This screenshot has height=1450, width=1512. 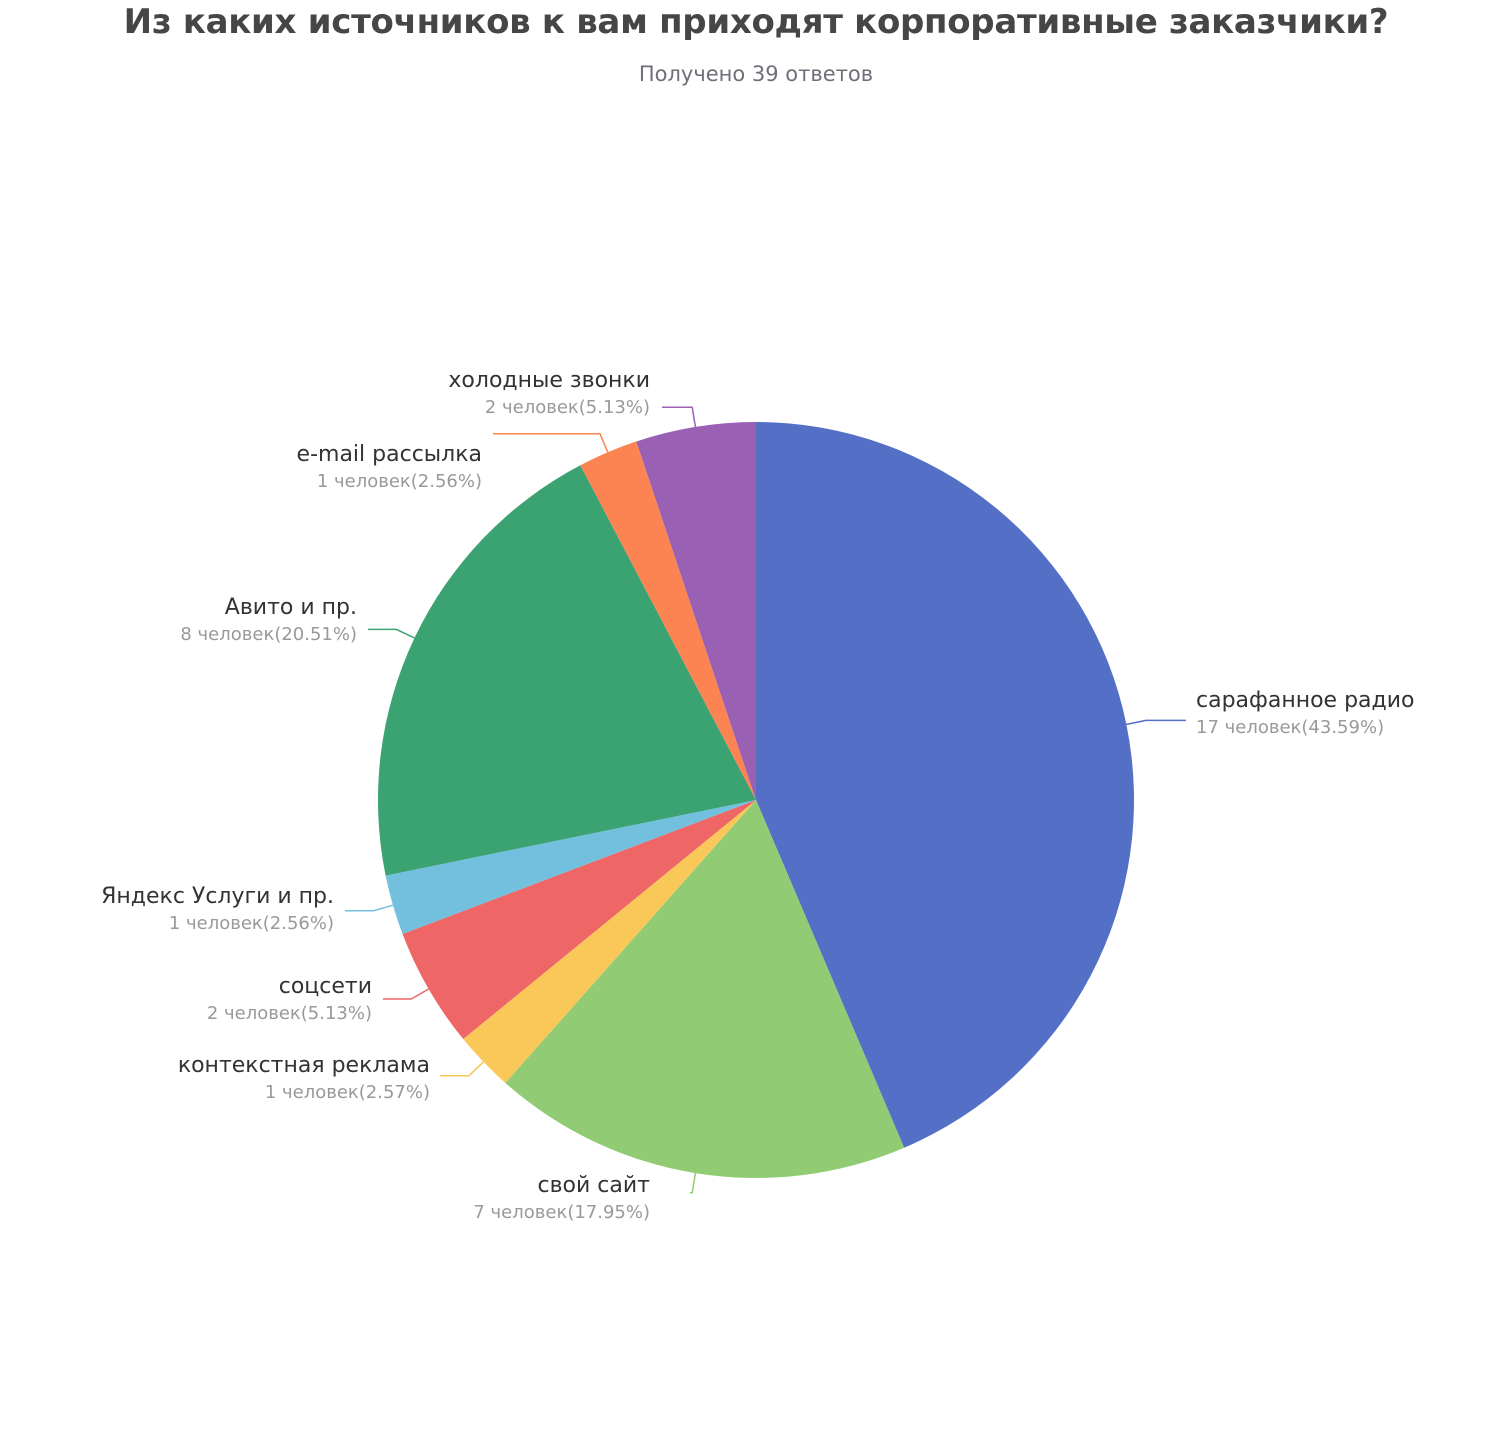 I want to click on label-kontekstnaya-reklama: контекстная реклама 1 человек(2.57%), so click(x=304, y=1079).